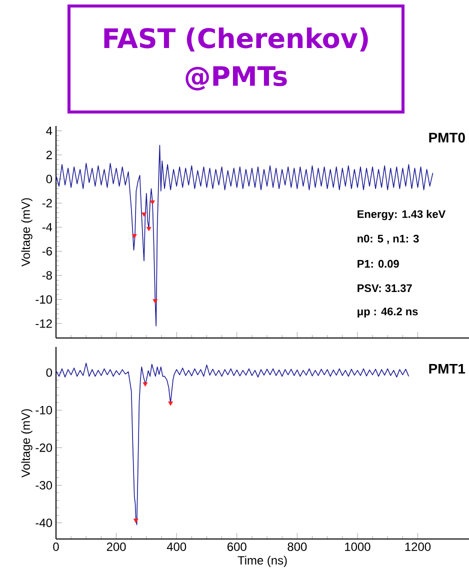 The image size is (469, 574). Describe the element at coordinates (237, 546) in the screenshot. I see `x-tick-label: 600` at that location.